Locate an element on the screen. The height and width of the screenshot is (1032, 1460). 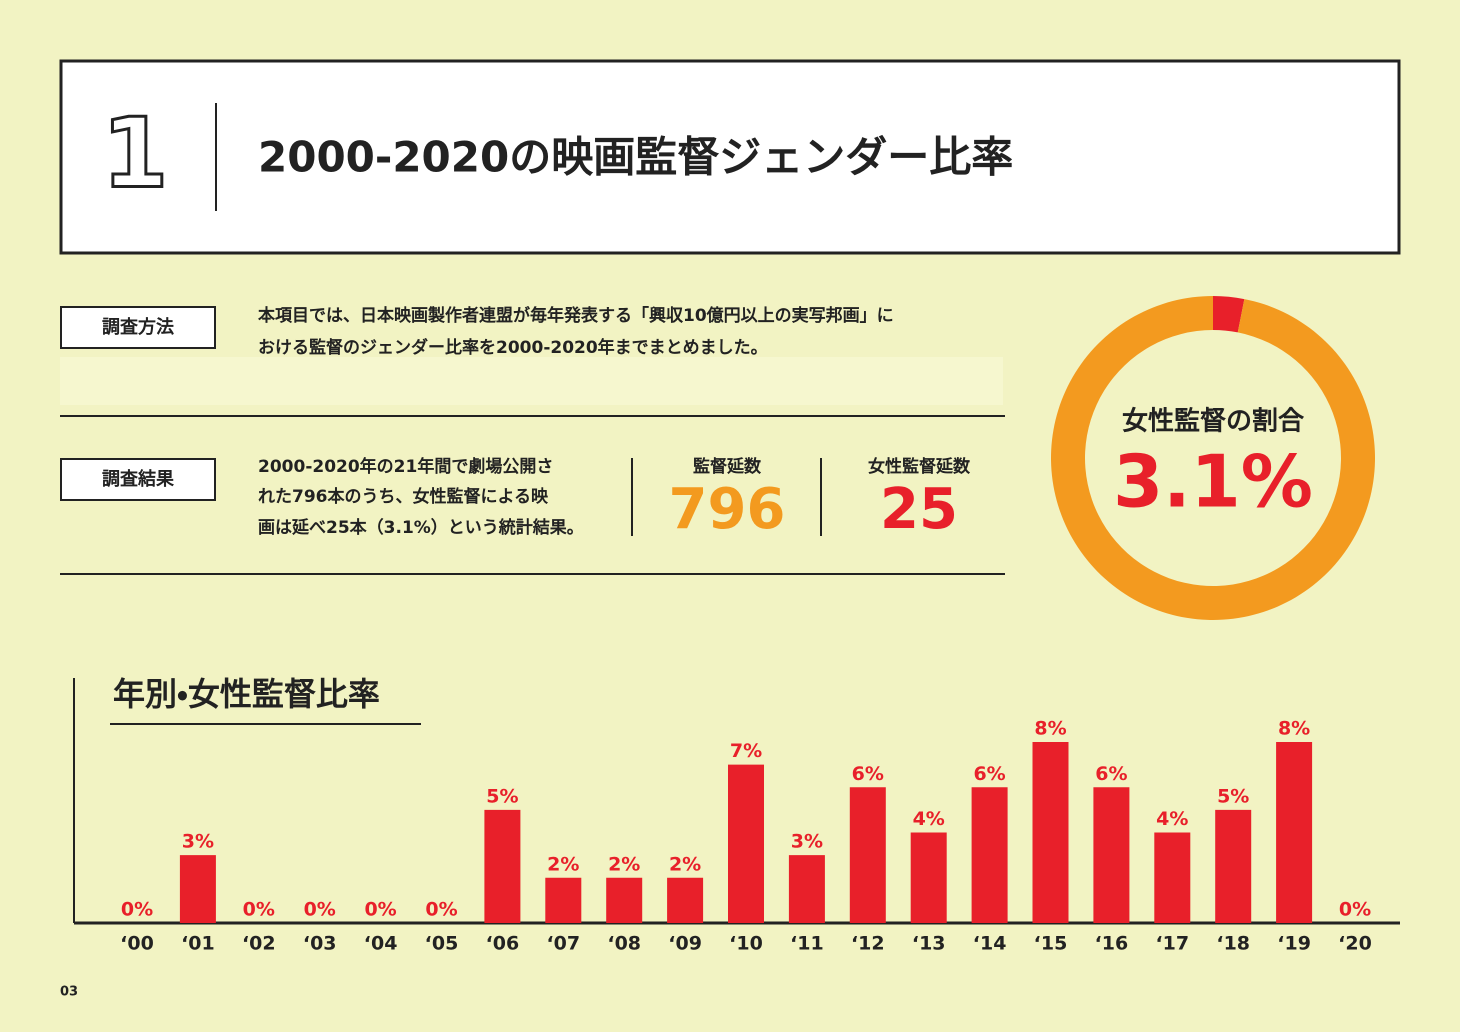
donut-value: 3.1% is located at coordinates (1213, 482).